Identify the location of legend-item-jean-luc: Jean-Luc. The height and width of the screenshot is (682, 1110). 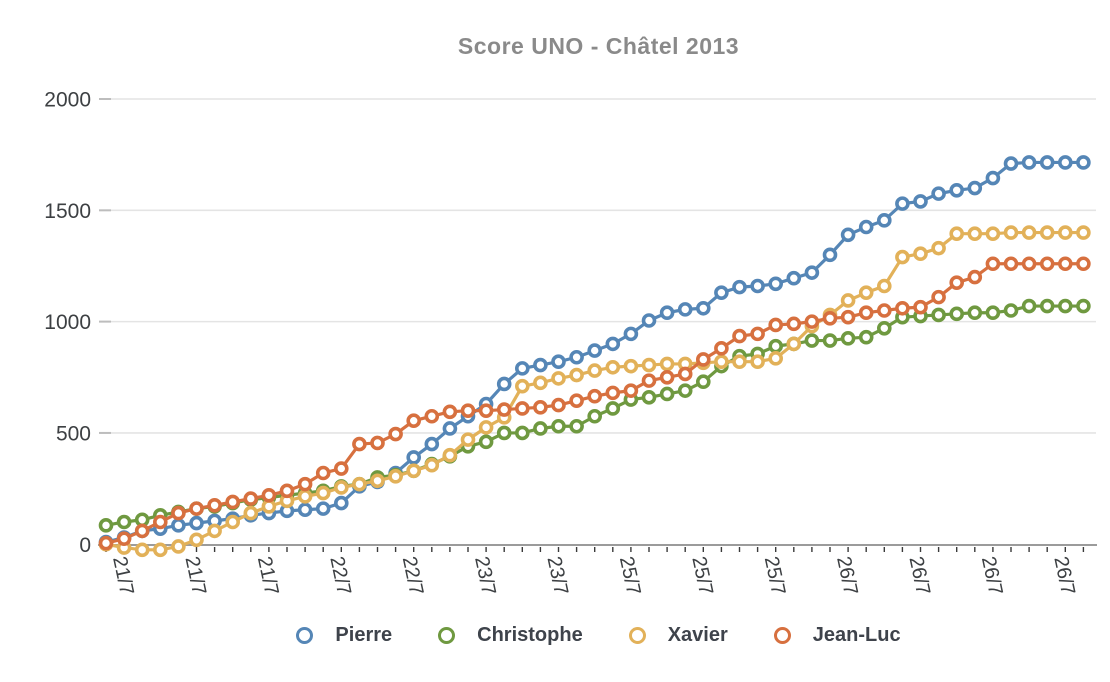
(837, 635).